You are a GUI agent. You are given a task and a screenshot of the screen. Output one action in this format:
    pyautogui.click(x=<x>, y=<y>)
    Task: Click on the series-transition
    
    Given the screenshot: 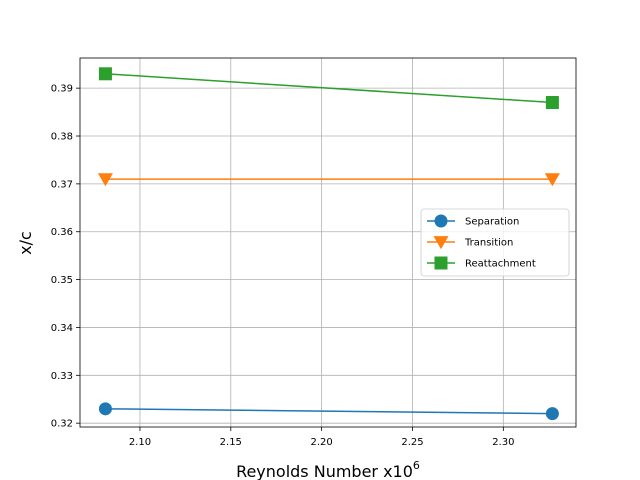 What is the action you would take?
    pyautogui.click(x=328, y=180)
    